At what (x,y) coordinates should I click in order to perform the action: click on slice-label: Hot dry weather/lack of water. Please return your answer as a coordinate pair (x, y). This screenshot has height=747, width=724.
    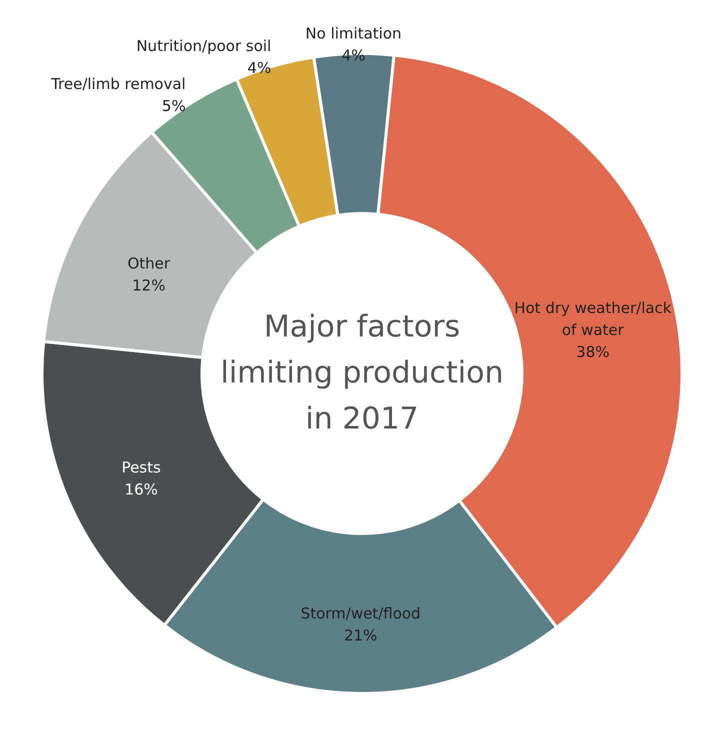
    Looking at the image, I should click on (593, 318).